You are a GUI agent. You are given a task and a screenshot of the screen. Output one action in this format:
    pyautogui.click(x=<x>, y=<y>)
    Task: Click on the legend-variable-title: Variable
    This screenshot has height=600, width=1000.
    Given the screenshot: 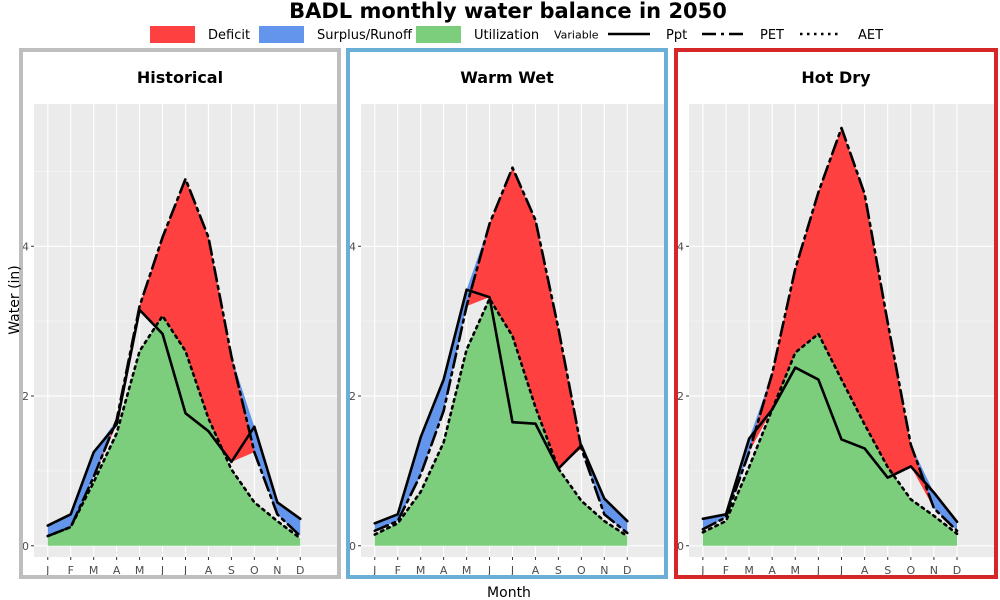 What is the action you would take?
    pyautogui.click(x=576, y=35)
    